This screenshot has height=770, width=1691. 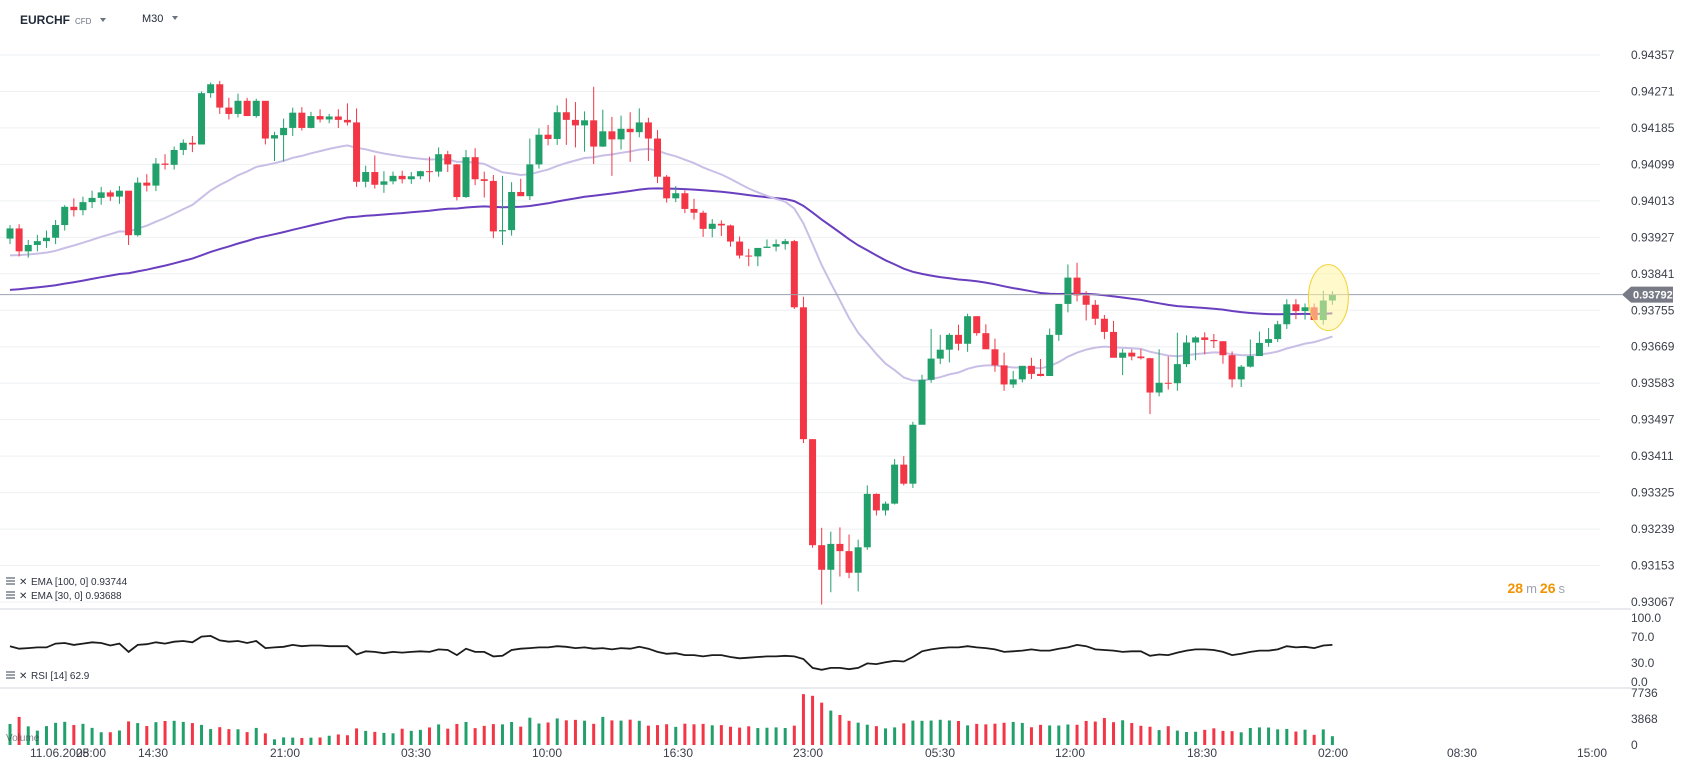 What do you see at coordinates (67, 582) in the screenshot?
I see `legend-ema-100: ✕ EMA [100, 0] 0.93744` at bounding box center [67, 582].